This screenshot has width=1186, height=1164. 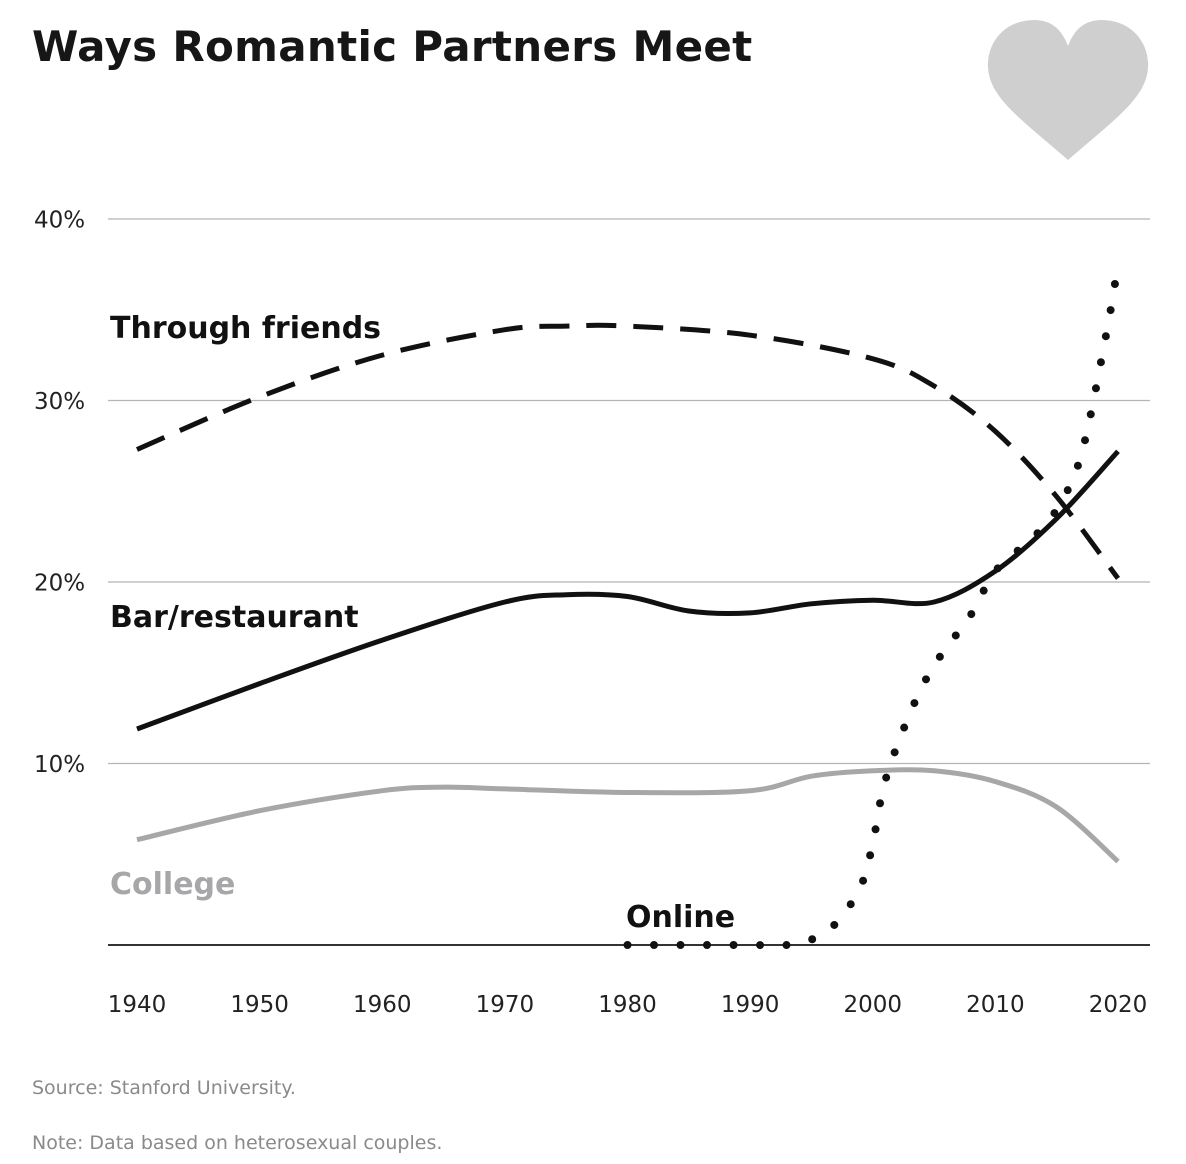 What do you see at coordinates (59, 221) in the screenshot?
I see `y-tick-label: 40%` at bounding box center [59, 221].